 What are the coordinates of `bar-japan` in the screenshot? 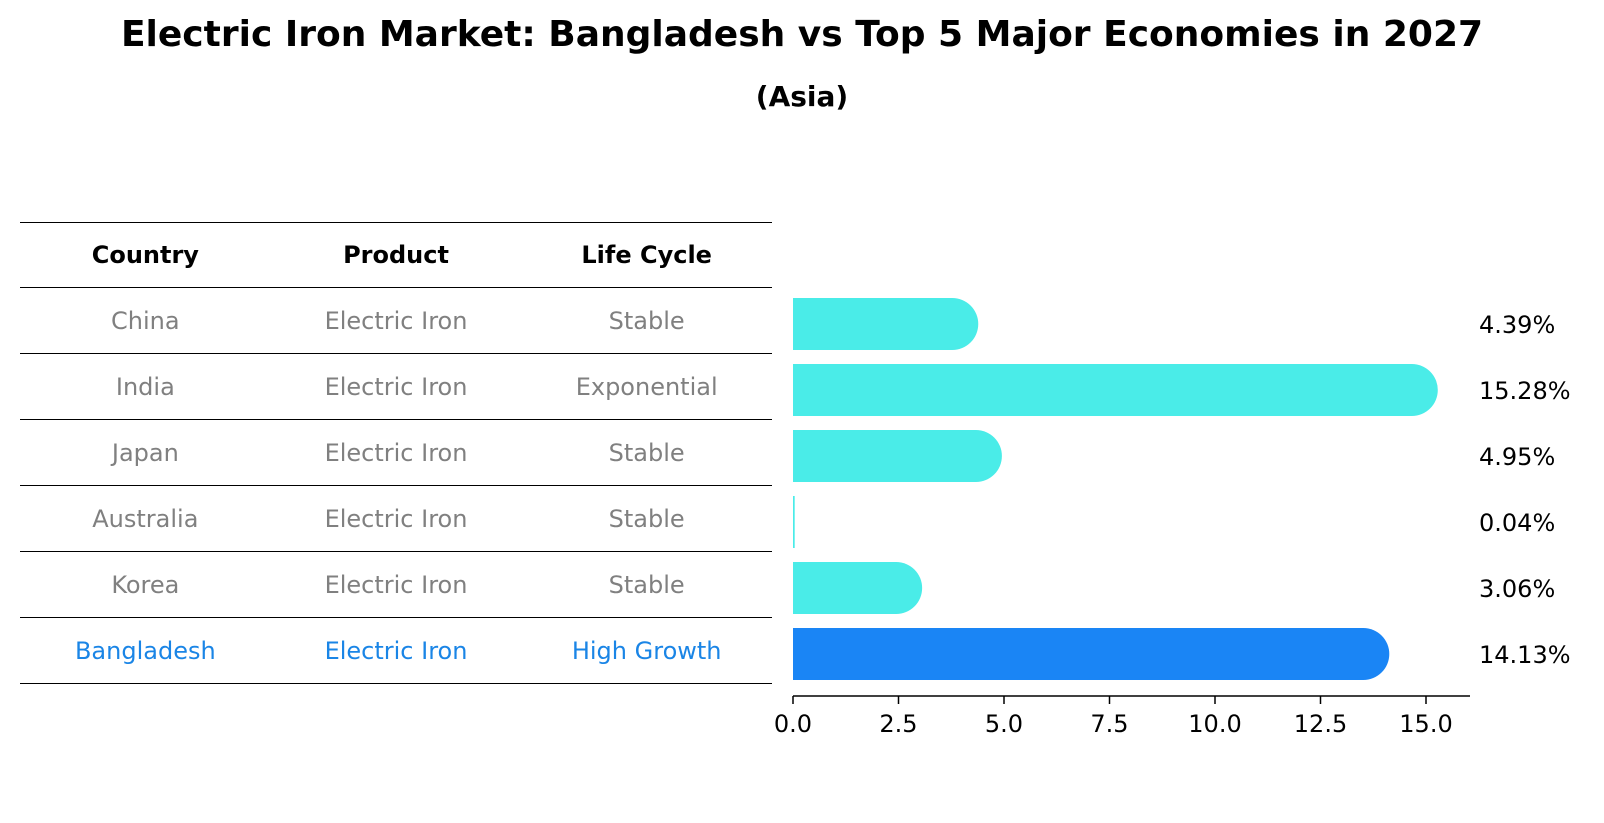 It's located at (897, 456).